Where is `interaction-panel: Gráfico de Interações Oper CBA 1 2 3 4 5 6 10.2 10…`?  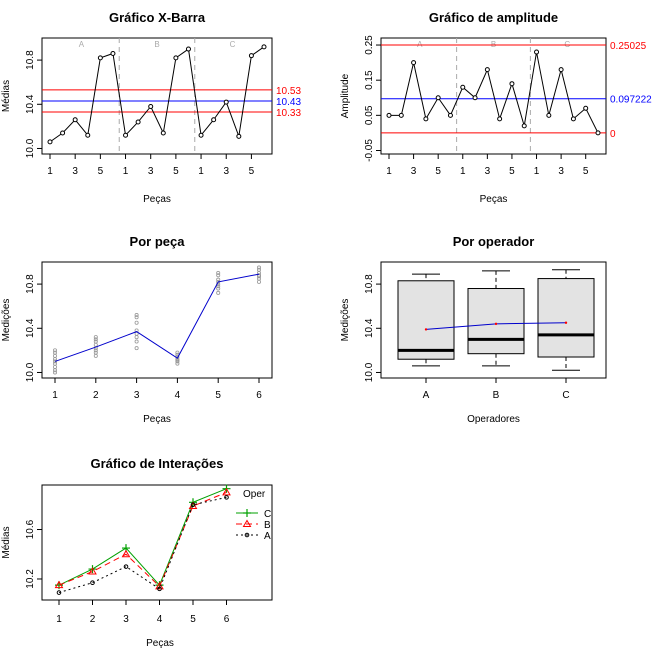
interaction-panel: Gráfico de Interações Oper CBA 1 2 3 4 5 6 10.2 10… is located at coordinates (137, 552).